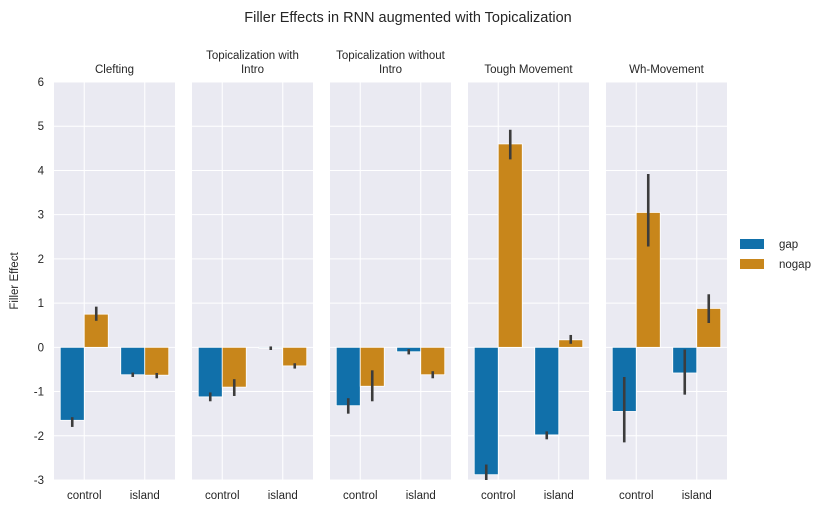  I want to click on panel-title: Clefting, so click(114, 70).